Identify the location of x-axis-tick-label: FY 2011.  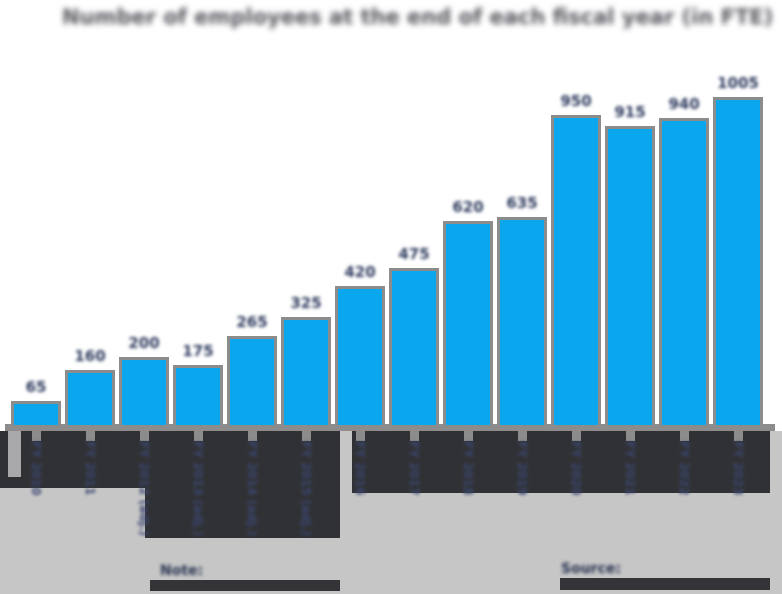
(90, 468).